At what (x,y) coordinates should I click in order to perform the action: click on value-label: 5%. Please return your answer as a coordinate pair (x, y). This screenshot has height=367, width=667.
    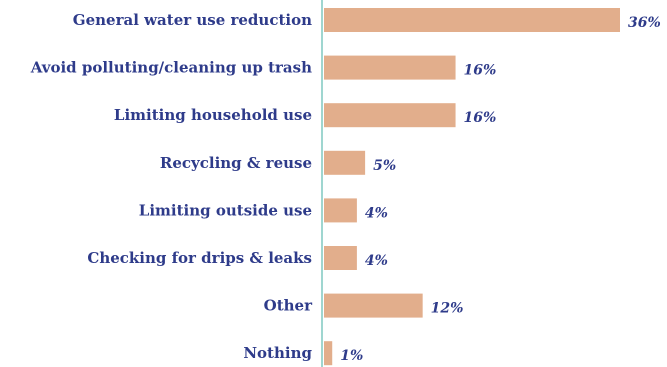
    Looking at the image, I should click on (384, 166).